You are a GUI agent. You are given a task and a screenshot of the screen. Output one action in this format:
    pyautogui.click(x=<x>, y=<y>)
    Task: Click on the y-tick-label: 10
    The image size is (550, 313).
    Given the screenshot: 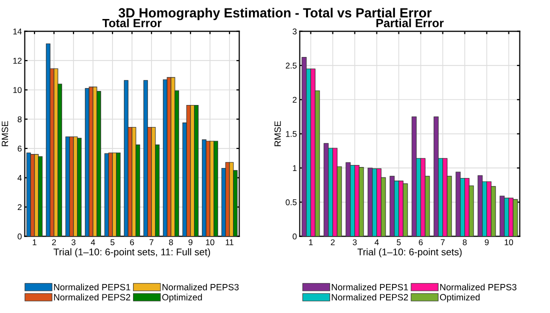 What is the action you would take?
    pyautogui.click(x=17, y=90)
    